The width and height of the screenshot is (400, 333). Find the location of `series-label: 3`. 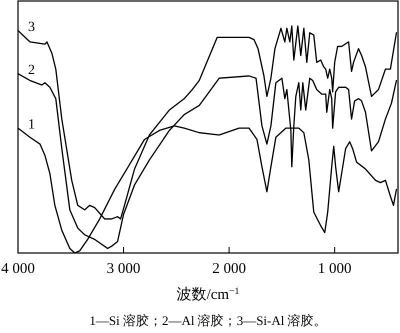

series-label: 3 is located at coordinates (31, 27).